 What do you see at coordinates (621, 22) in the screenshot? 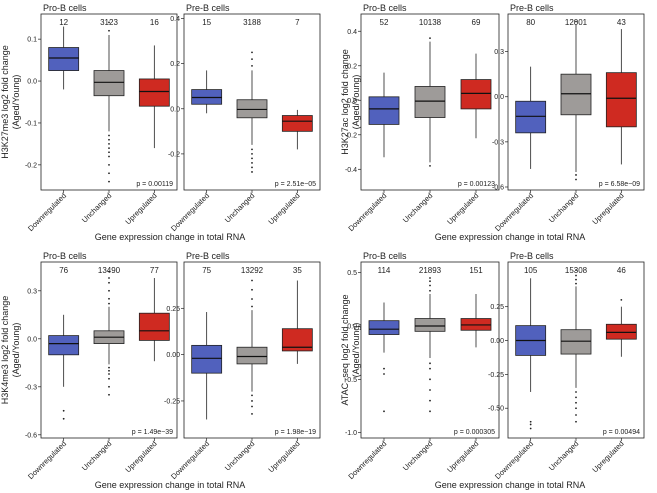
I see `count-label: 43` at bounding box center [621, 22].